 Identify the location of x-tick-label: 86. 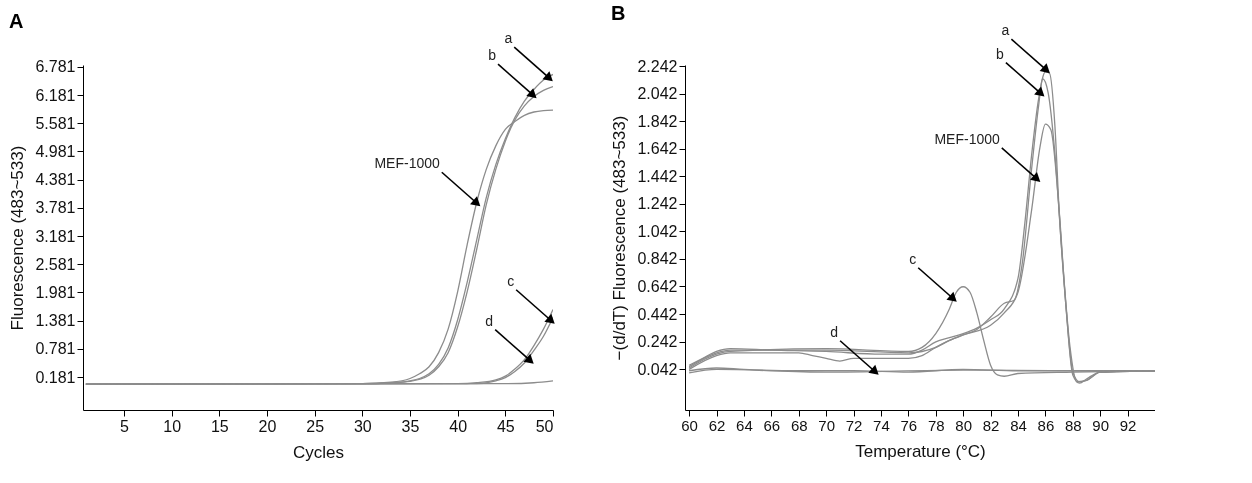
(1046, 425).